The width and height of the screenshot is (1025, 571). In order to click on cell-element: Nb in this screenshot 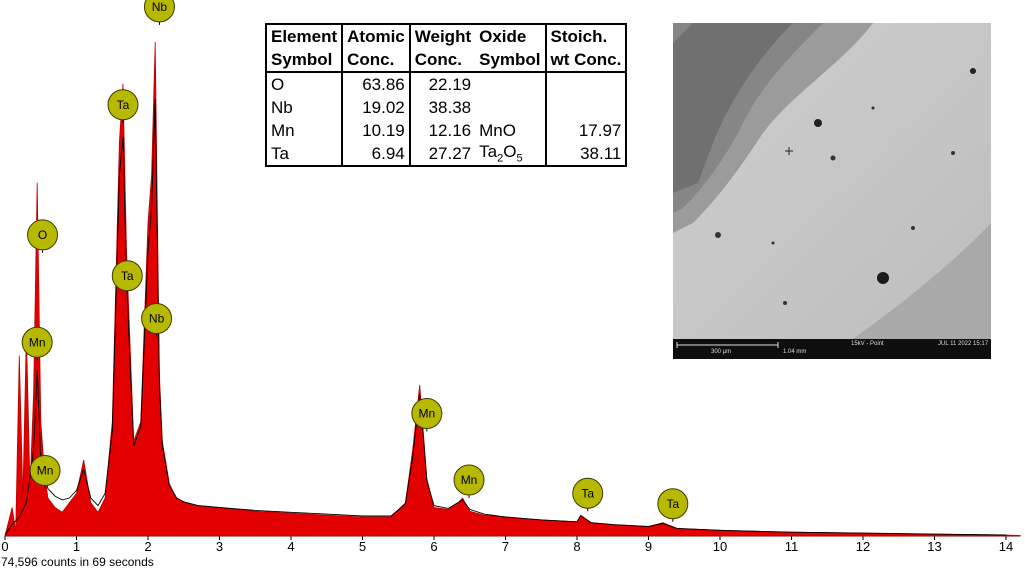, I will do `click(304, 107)`.